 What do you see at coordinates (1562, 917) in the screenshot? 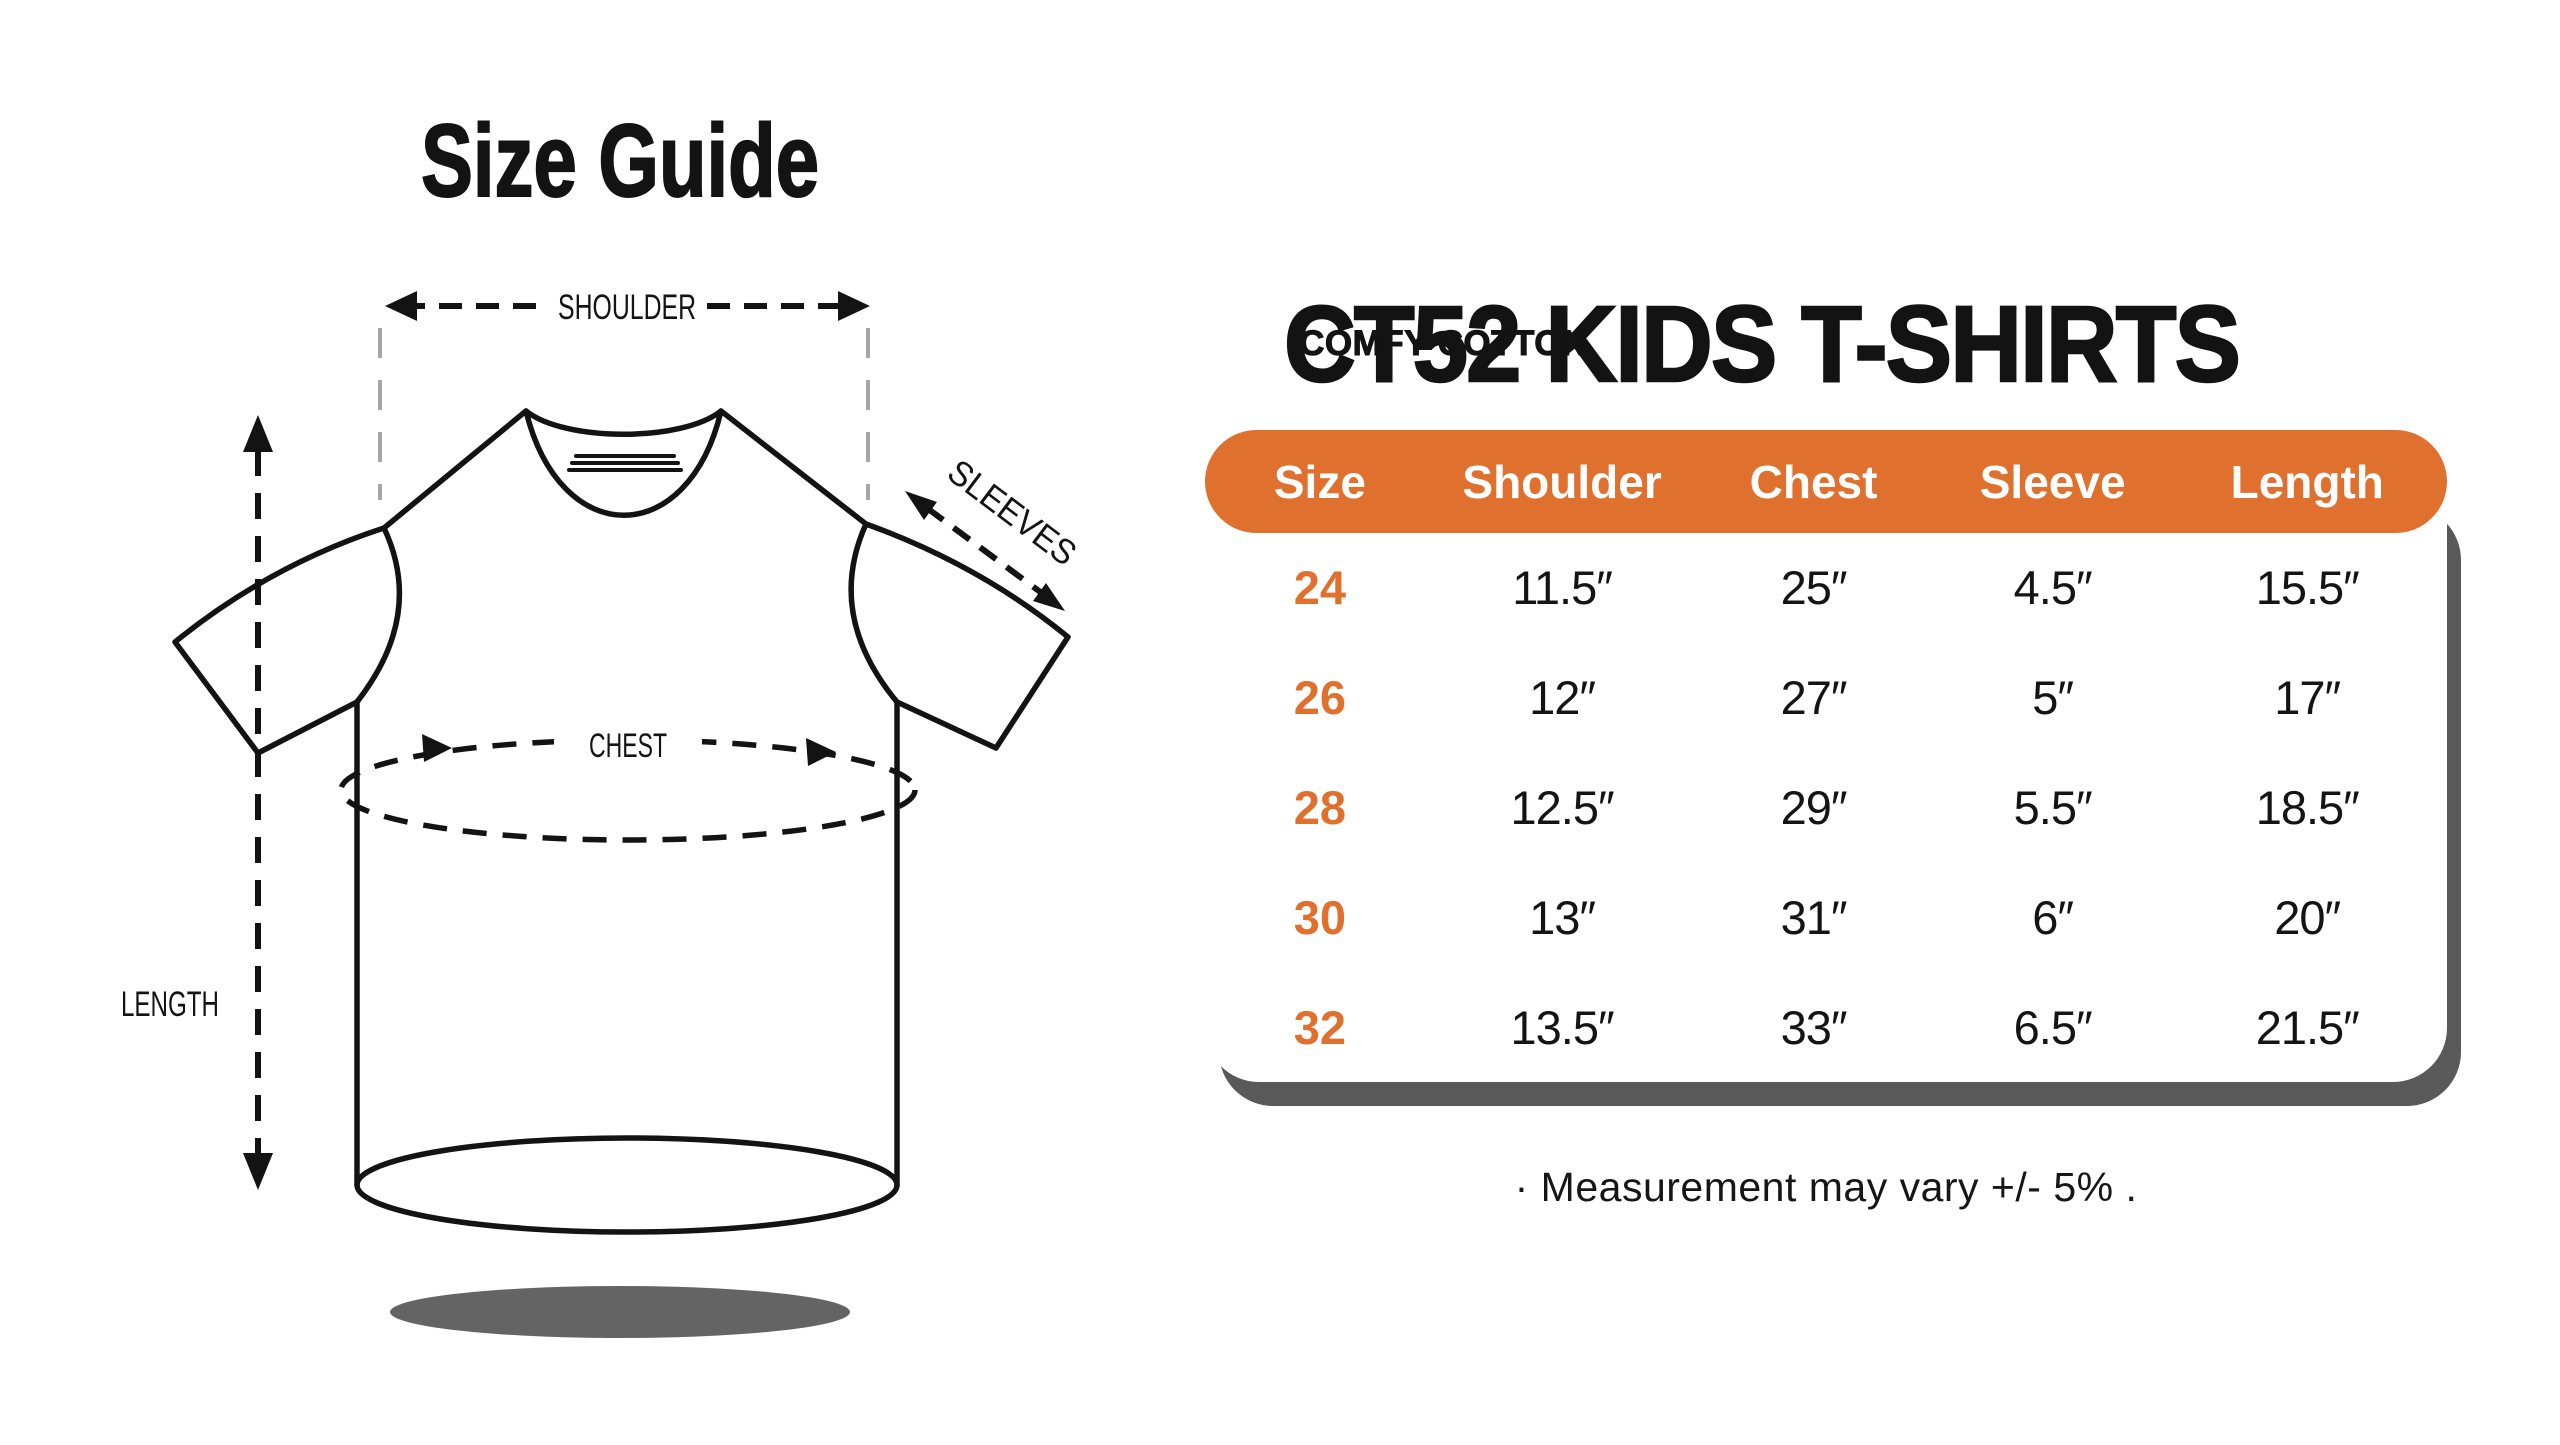
I see `cell-measurement: 13″` at bounding box center [1562, 917].